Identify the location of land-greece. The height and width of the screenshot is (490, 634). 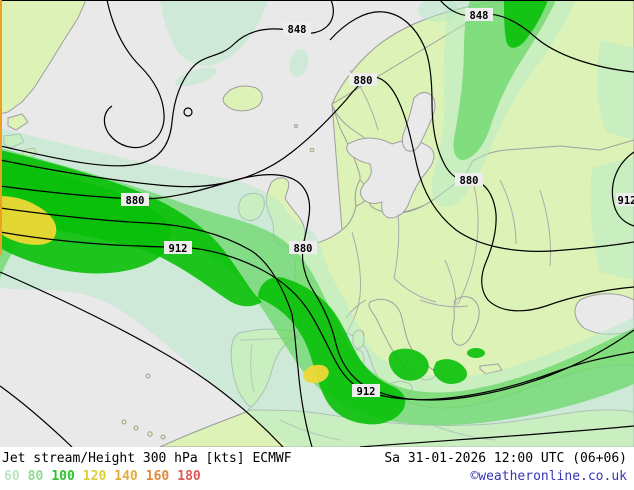
(465, 321).